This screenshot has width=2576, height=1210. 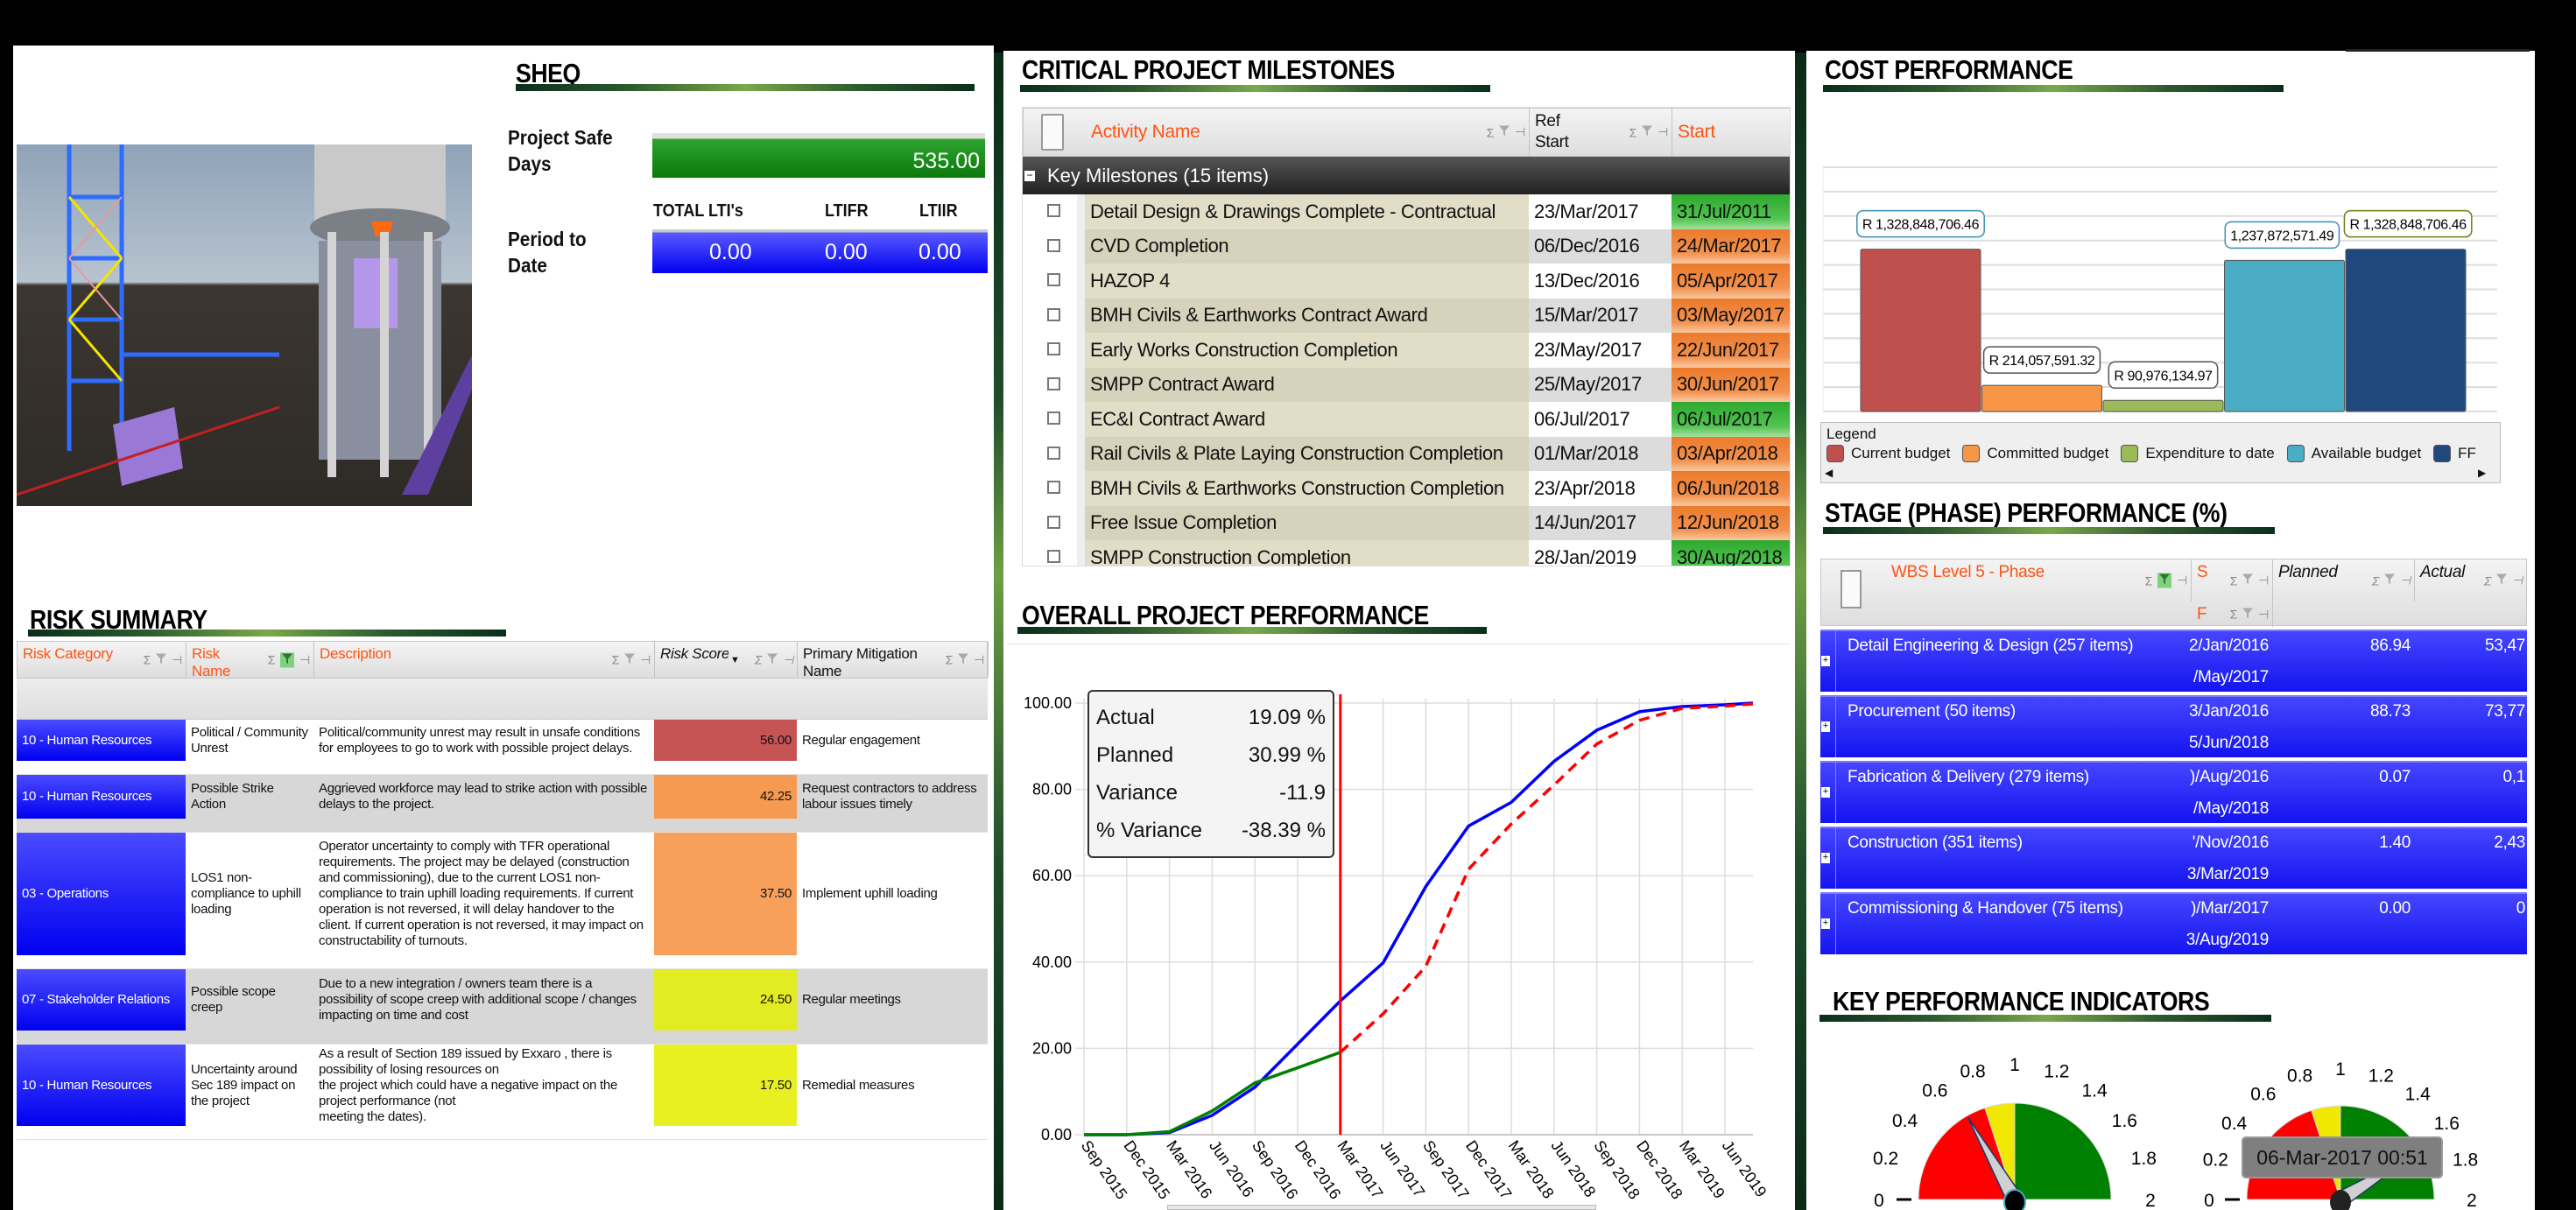 I want to click on legend-item: FF, so click(x=2454, y=453).